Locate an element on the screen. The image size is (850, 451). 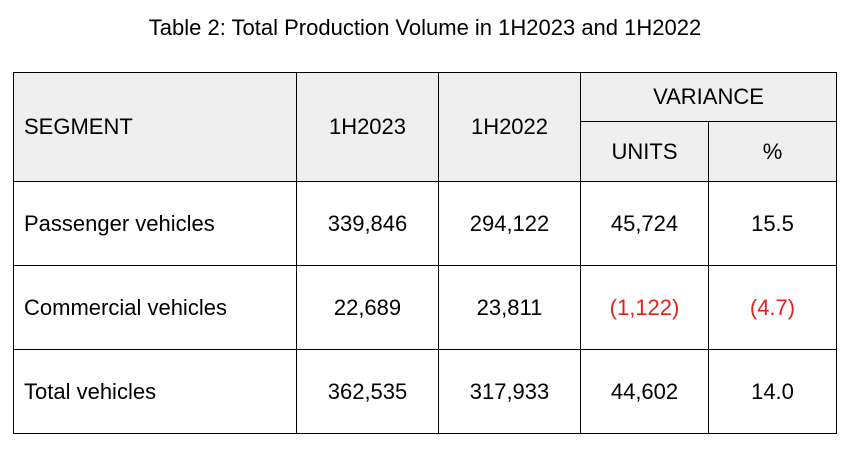
header-1h2022: 1H2022 is located at coordinates (509, 127).